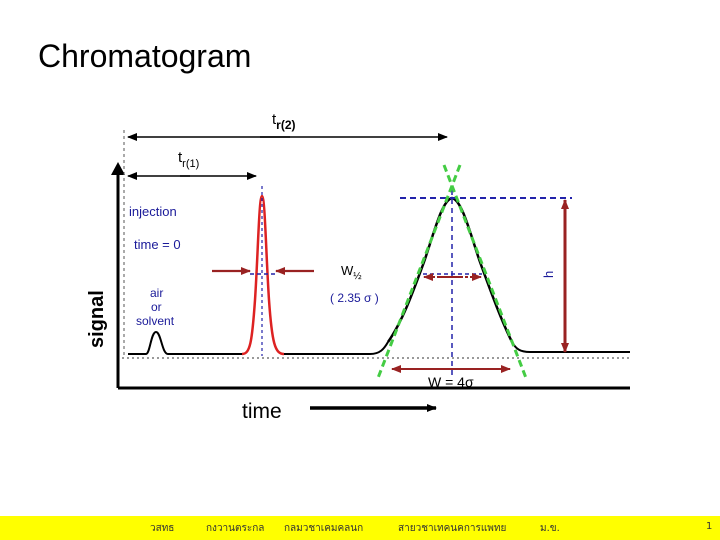 The image size is (720, 540). I want to click on base-width-label: W = 4σ, so click(451, 382).